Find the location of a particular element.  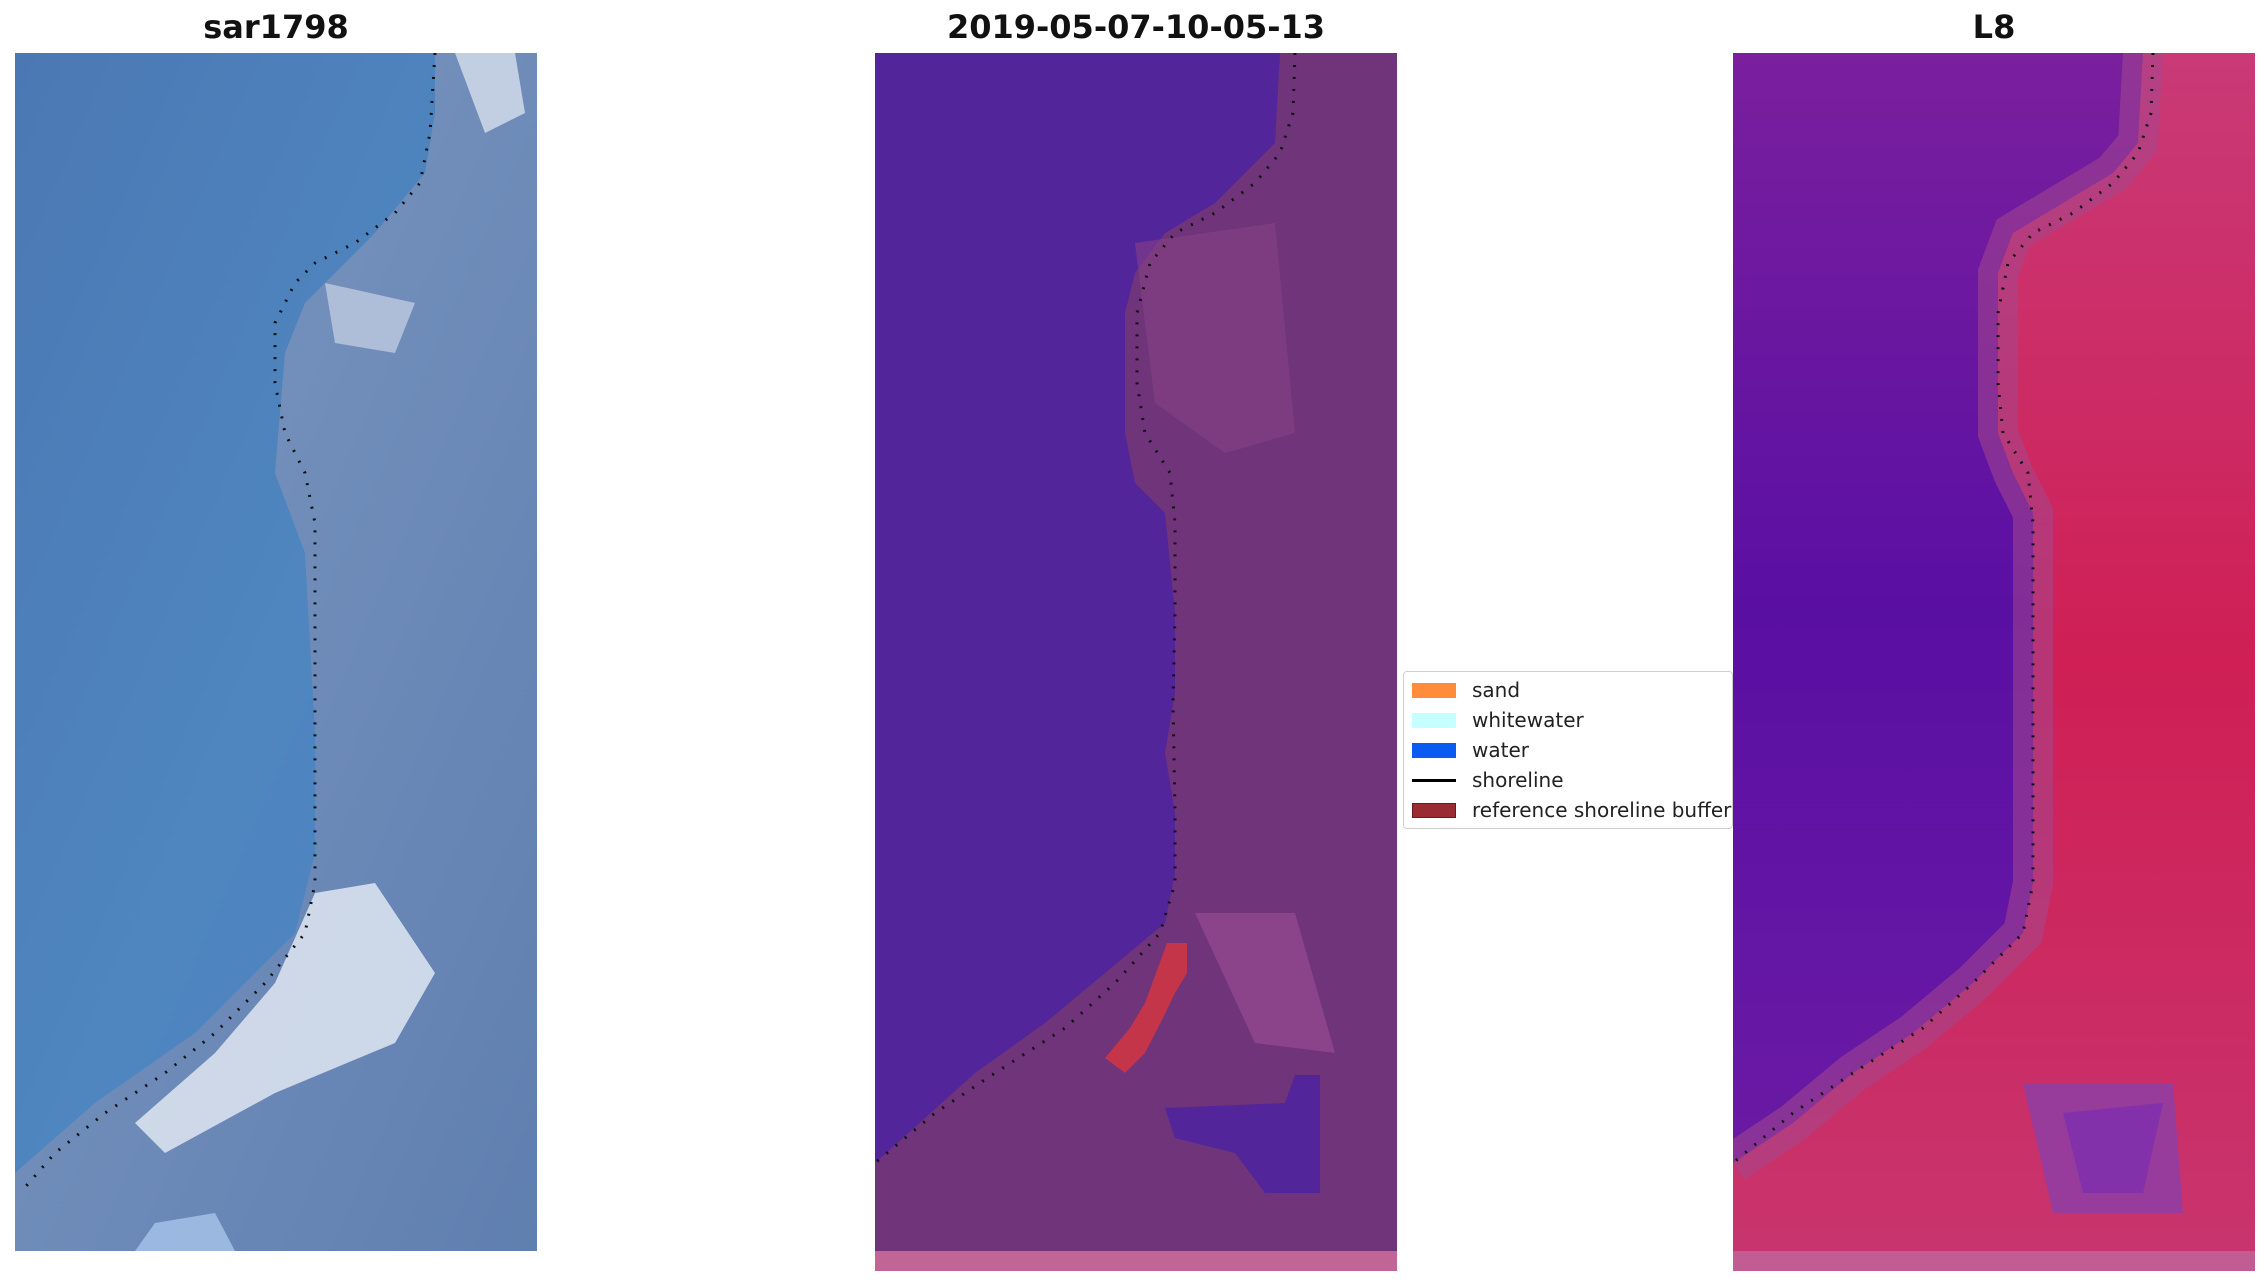

legend-item-water: water is located at coordinates (1470, 750).